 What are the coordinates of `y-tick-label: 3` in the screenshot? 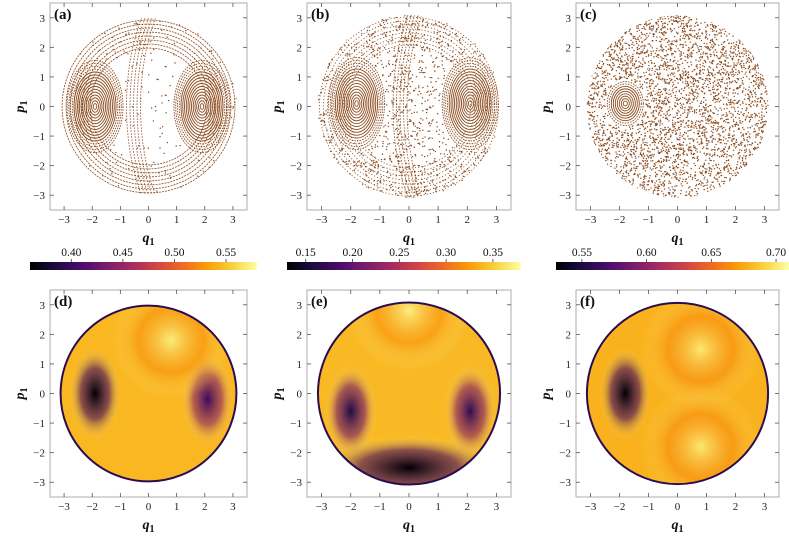 It's located at (43, 306).